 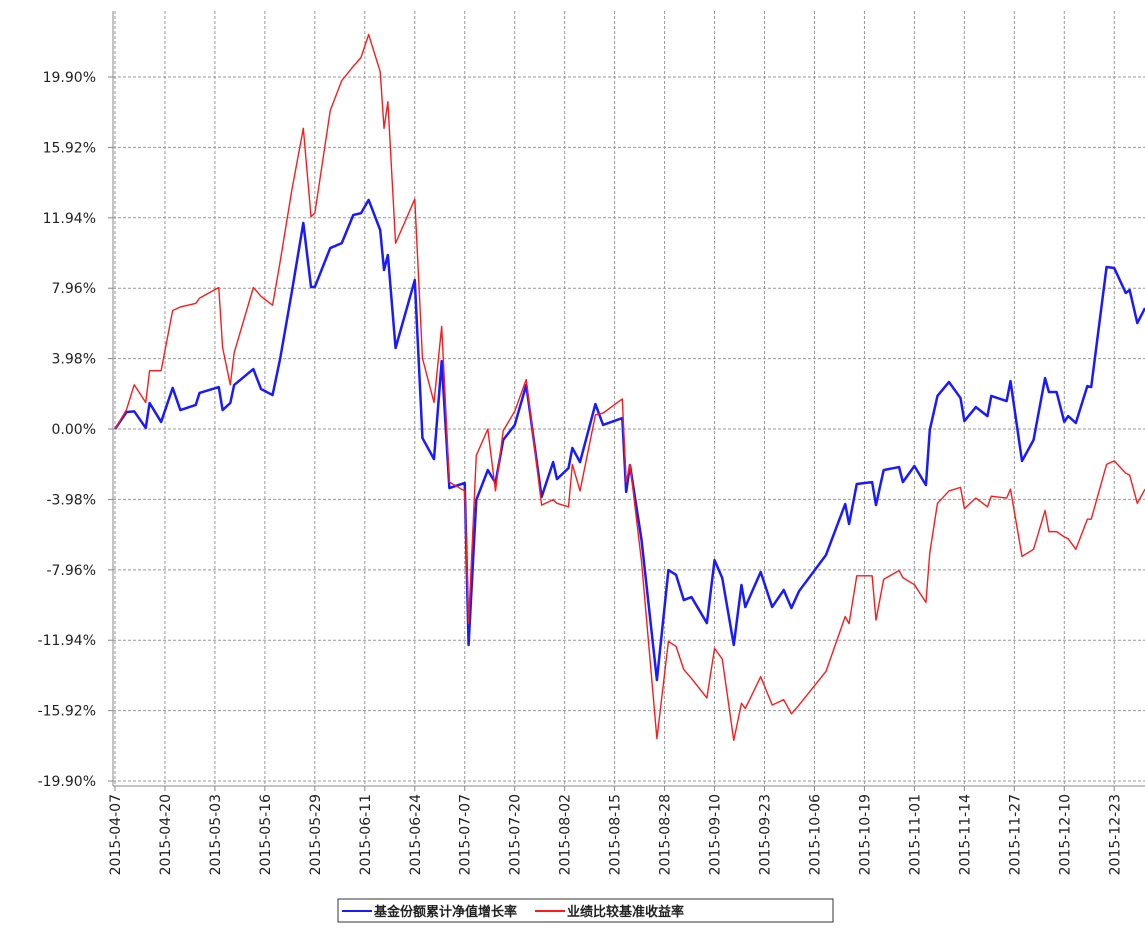 I want to click on x-tick-label: 2015-05-16, so click(x=266, y=834).